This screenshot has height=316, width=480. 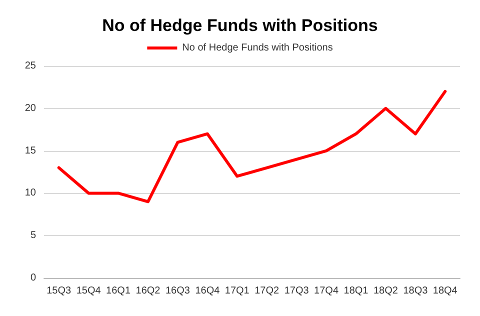 What do you see at coordinates (33, 236) in the screenshot?
I see `y-tick-label: 5` at bounding box center [33, 236].